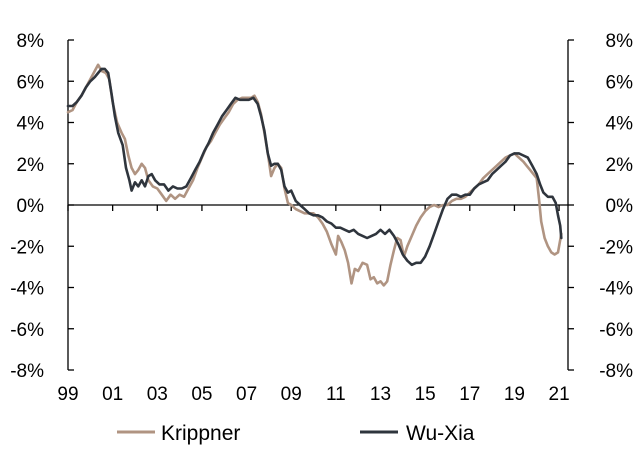  Describe the element at coordinates (616, 330) in the screenshot. I see `right-y-tick-label: -6%` at that location.